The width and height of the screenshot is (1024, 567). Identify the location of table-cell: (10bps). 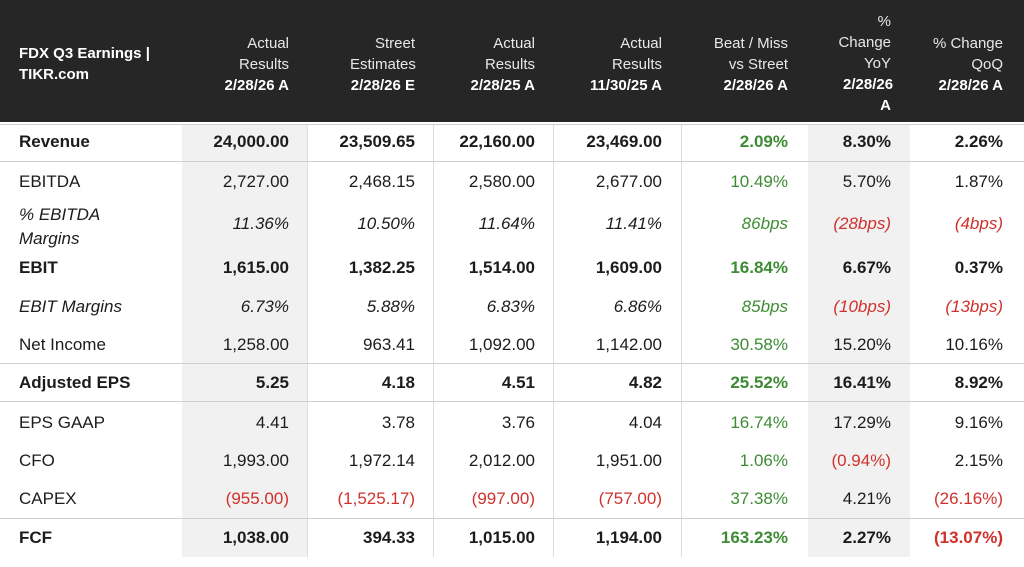
(862, 306).